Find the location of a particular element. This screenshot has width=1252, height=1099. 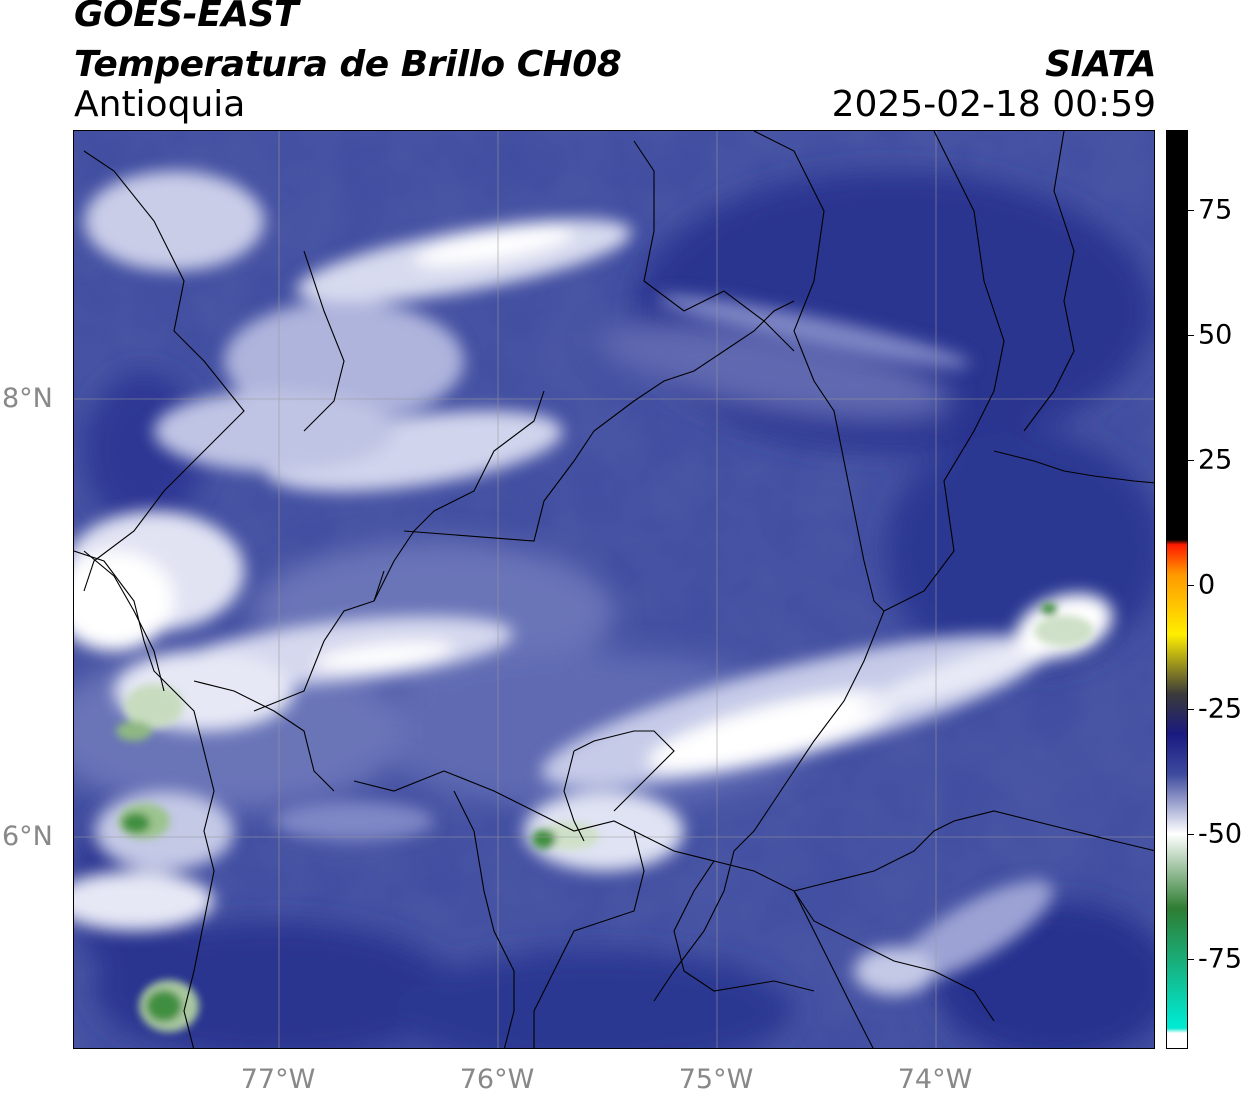

latitude-label-8n: 8°N is located at coordinates (27, 398).